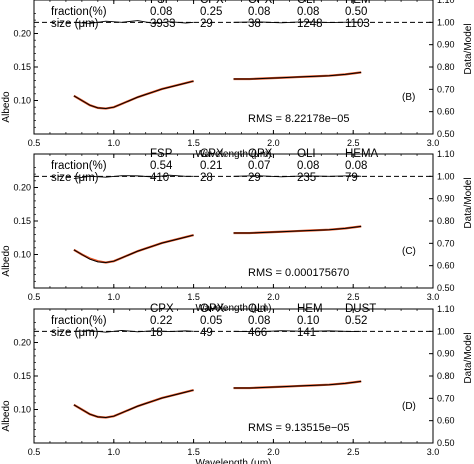 This screenshot has height=464, width=474. Describe the element at coordinates (163, 24) in the screenshot. I see `size-value: 3933` at that location.